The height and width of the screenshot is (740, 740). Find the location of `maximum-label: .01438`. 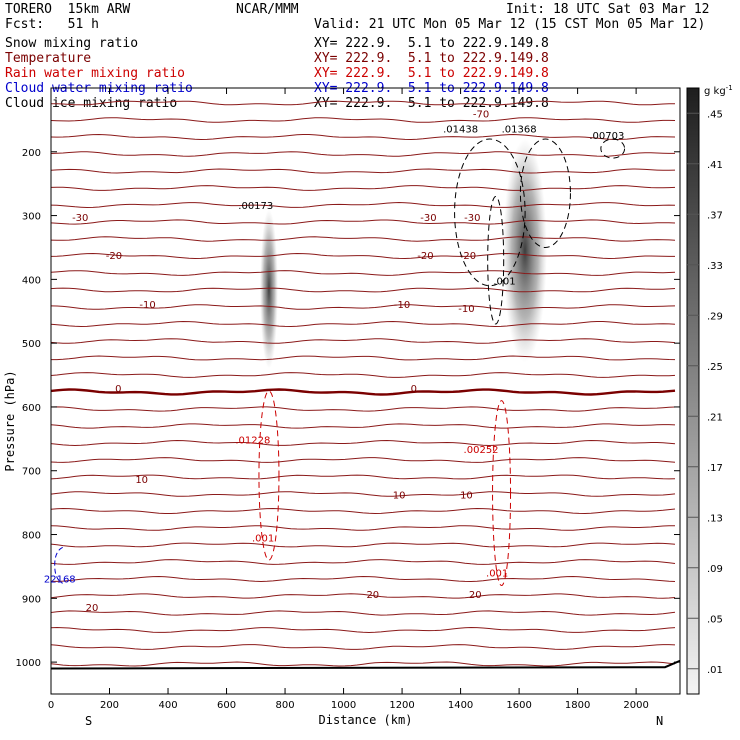

maximum-label: .01438 is located at coordinates (460, 130).